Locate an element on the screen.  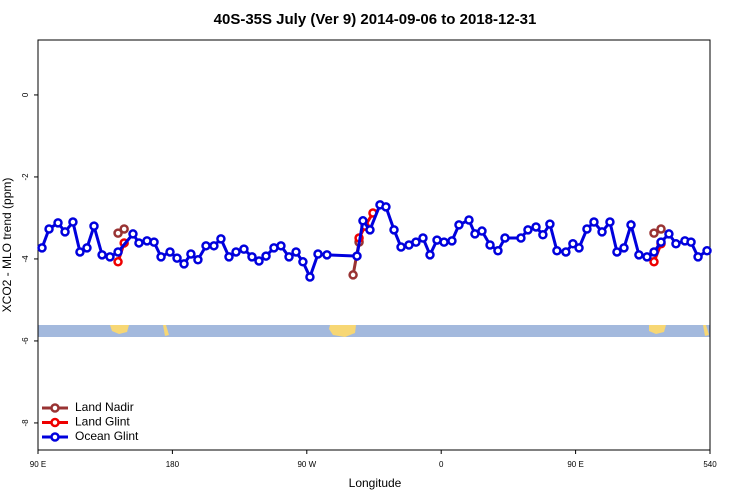
map-strip is located at coordinates (374, 331).